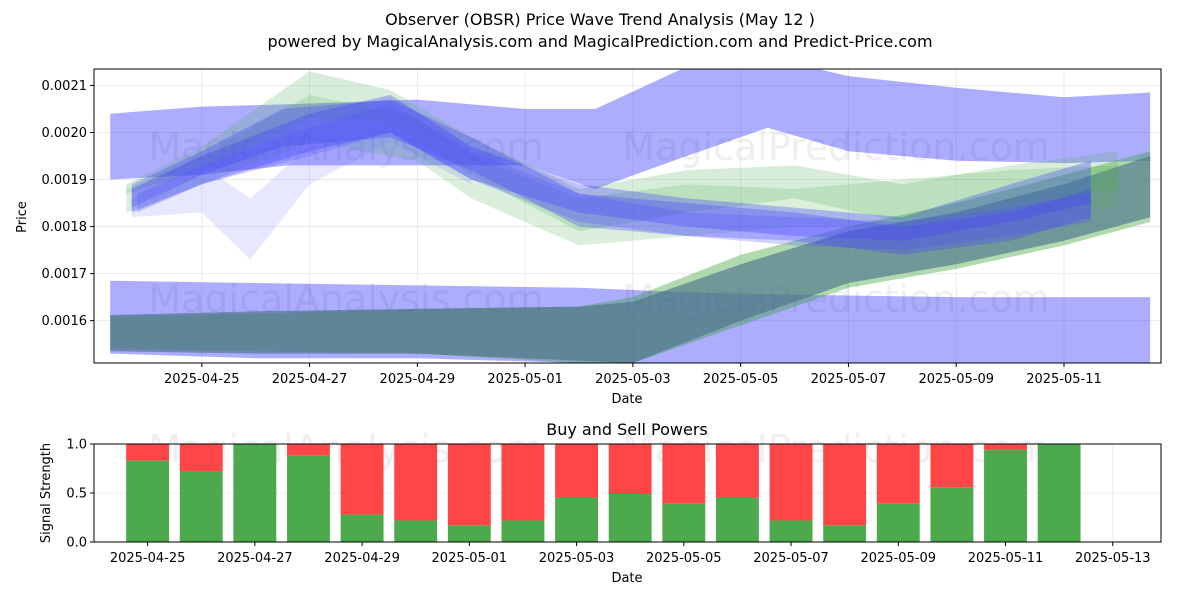  I want to click on power-x-tick-label: 2025-05-13, so click(1113, 558).